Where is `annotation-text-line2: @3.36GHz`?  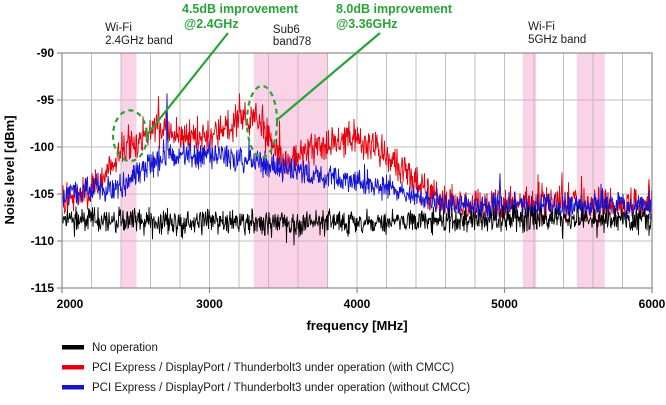 annotation-text-line2: @3.36GHz is located at coordinates (367, 24).